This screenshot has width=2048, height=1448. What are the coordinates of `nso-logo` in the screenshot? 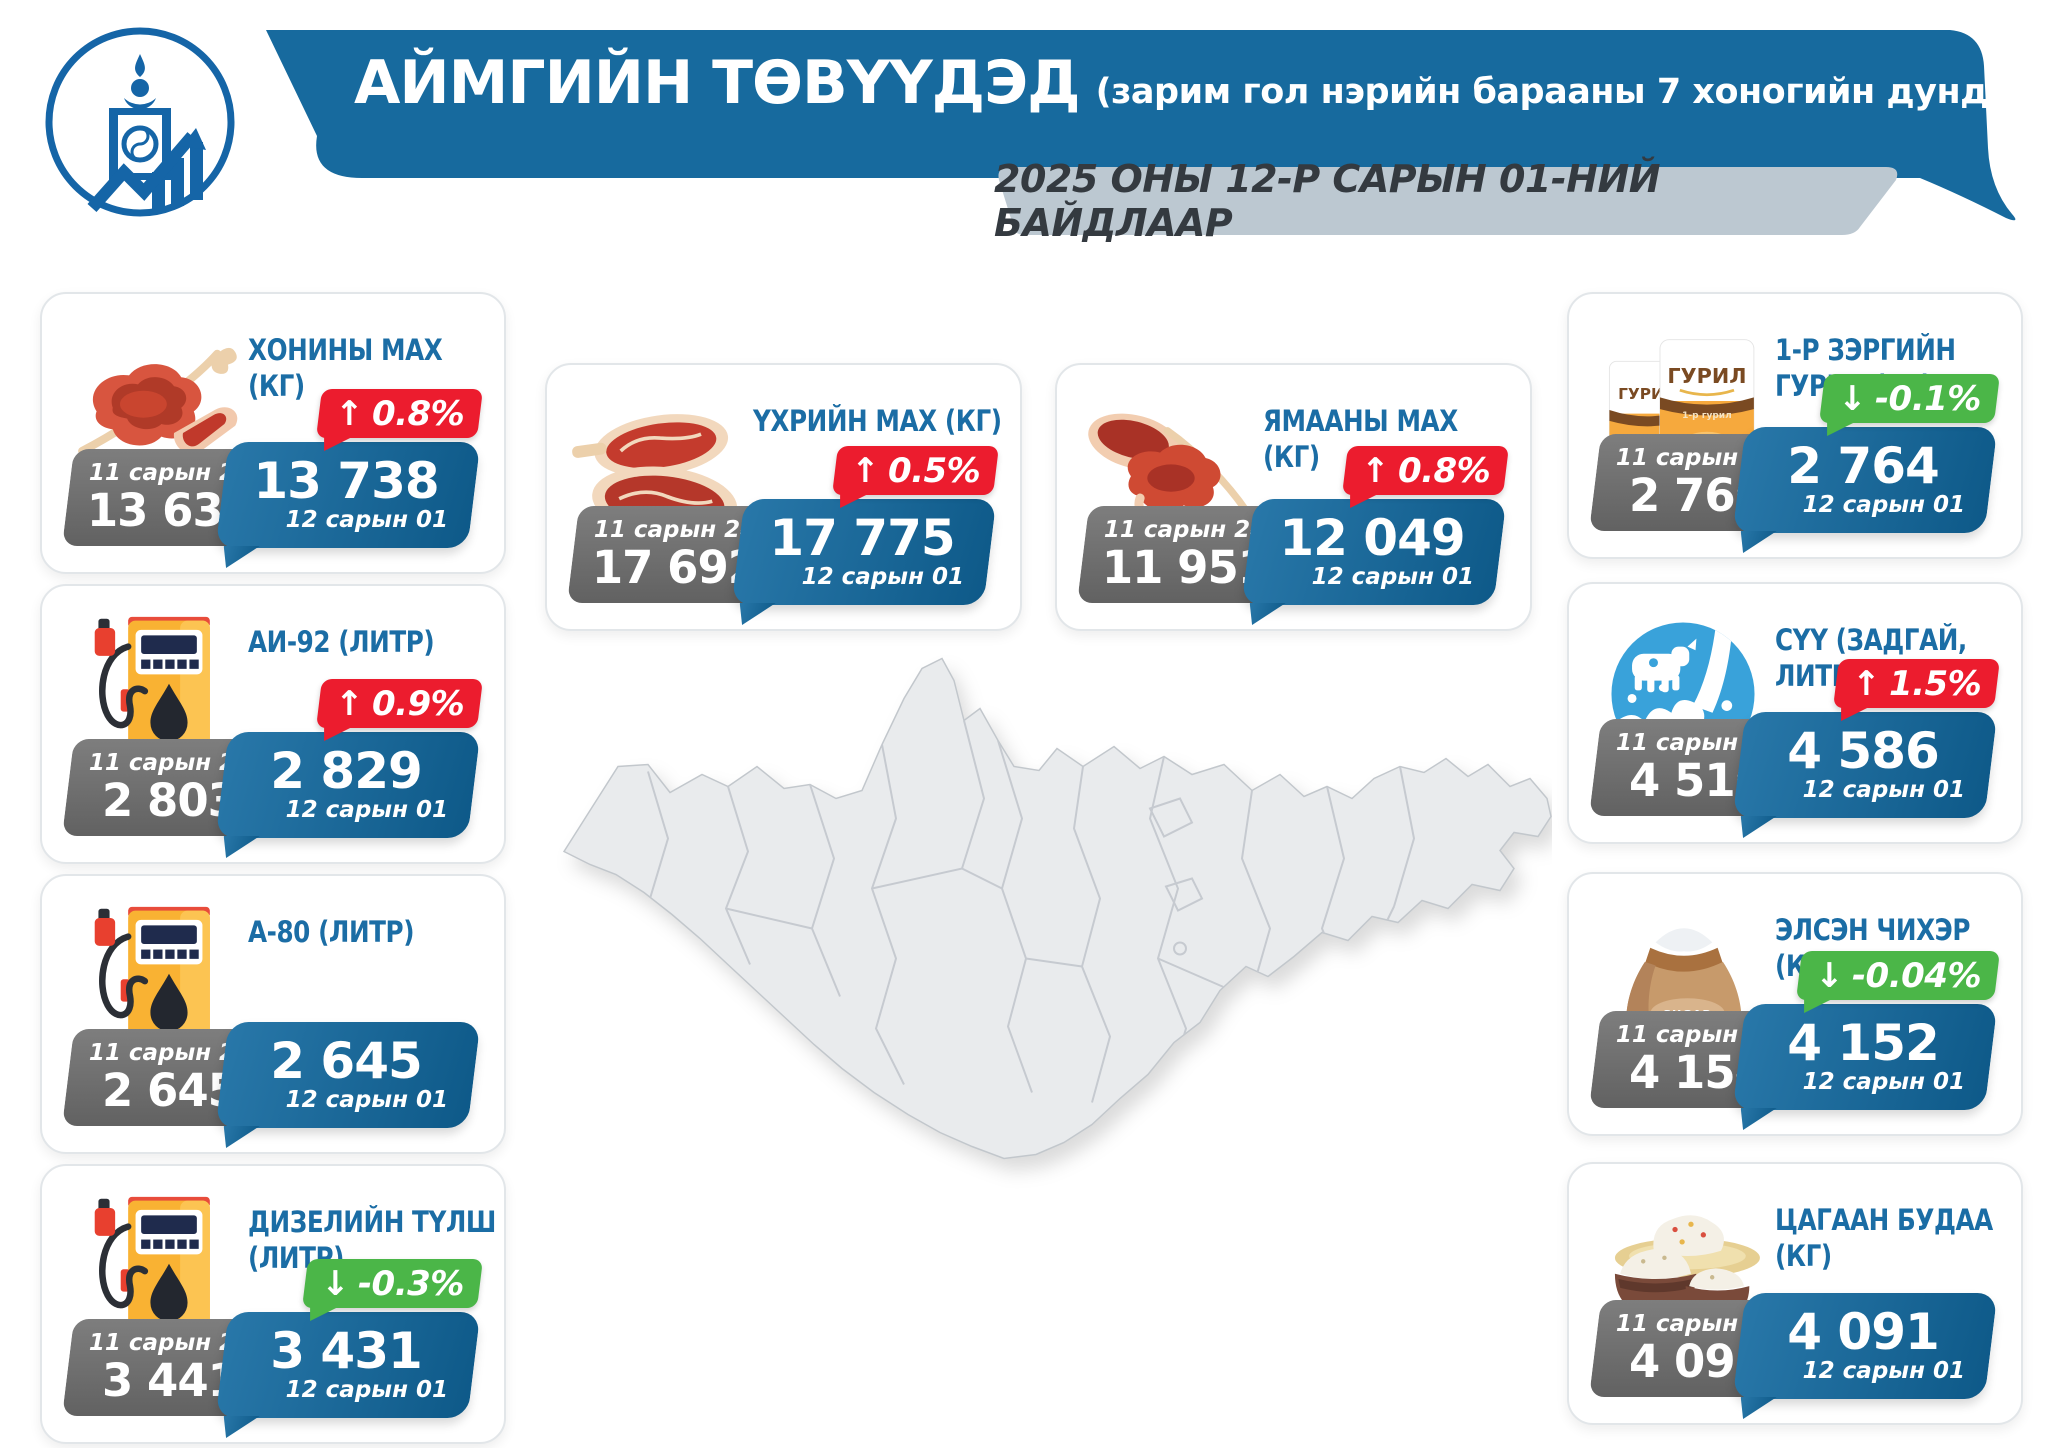 It's located at (140, 122).